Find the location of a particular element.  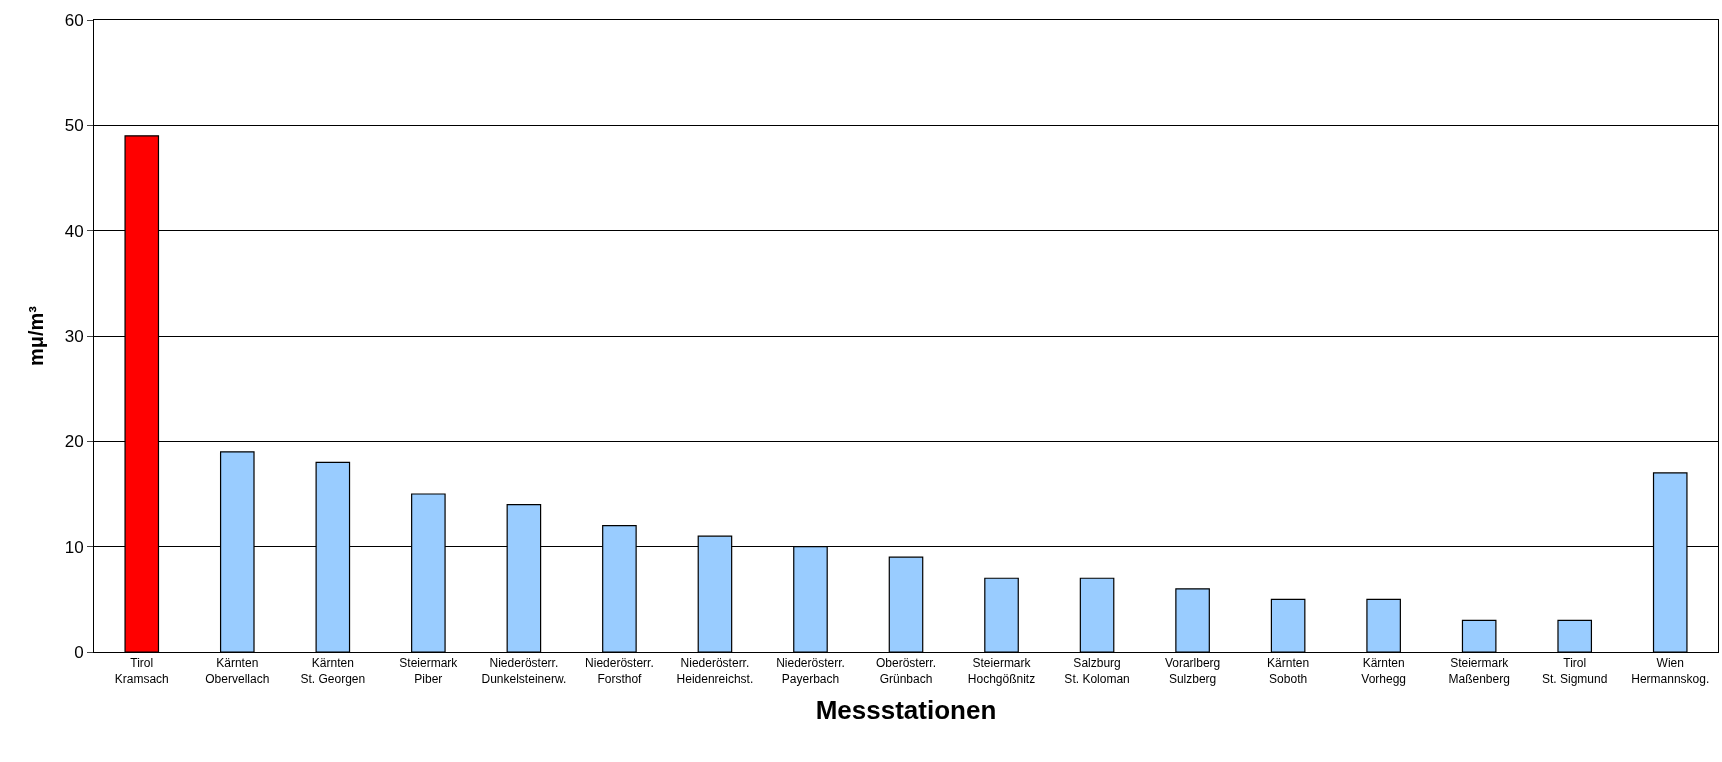

y-tick-label: 60 is located at coordinates (74, 20).